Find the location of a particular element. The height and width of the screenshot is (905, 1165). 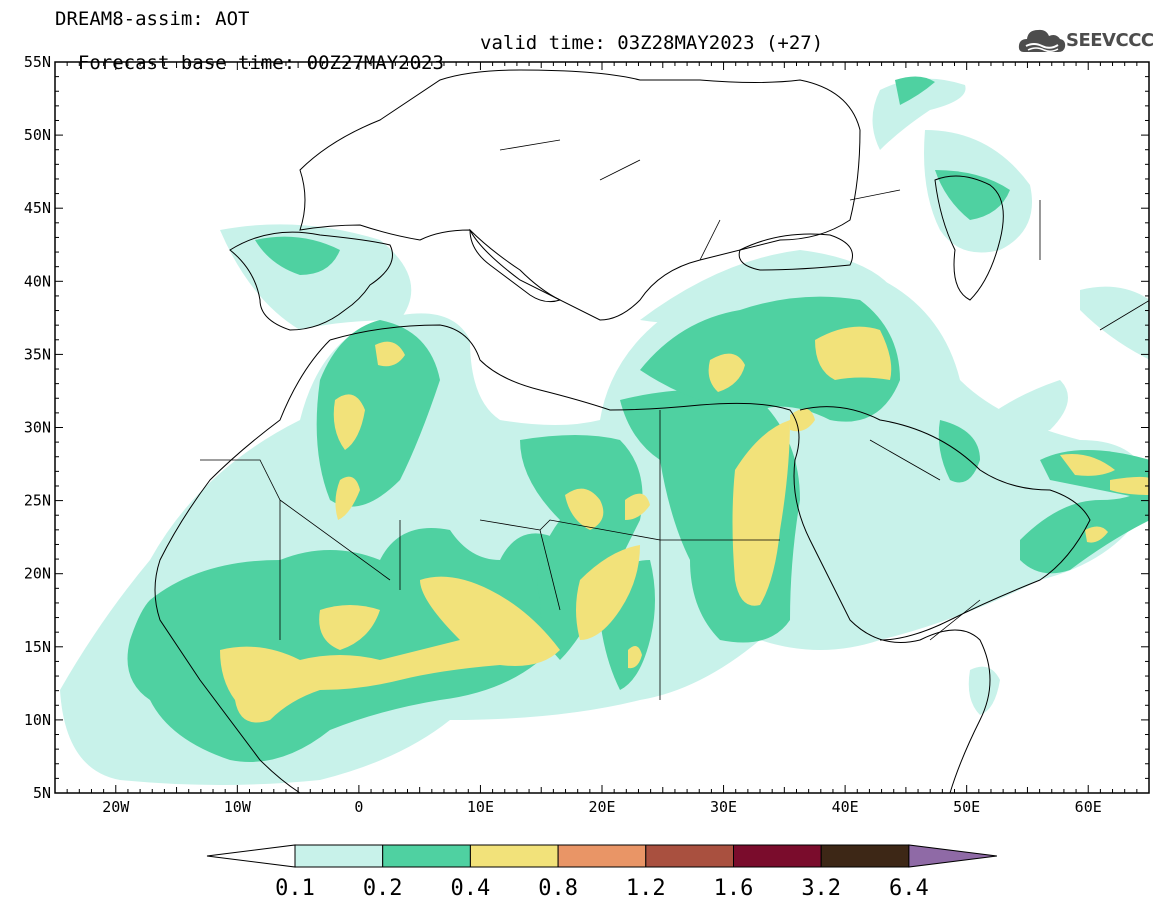

iberia-coast is located at coordinates (311, 281).